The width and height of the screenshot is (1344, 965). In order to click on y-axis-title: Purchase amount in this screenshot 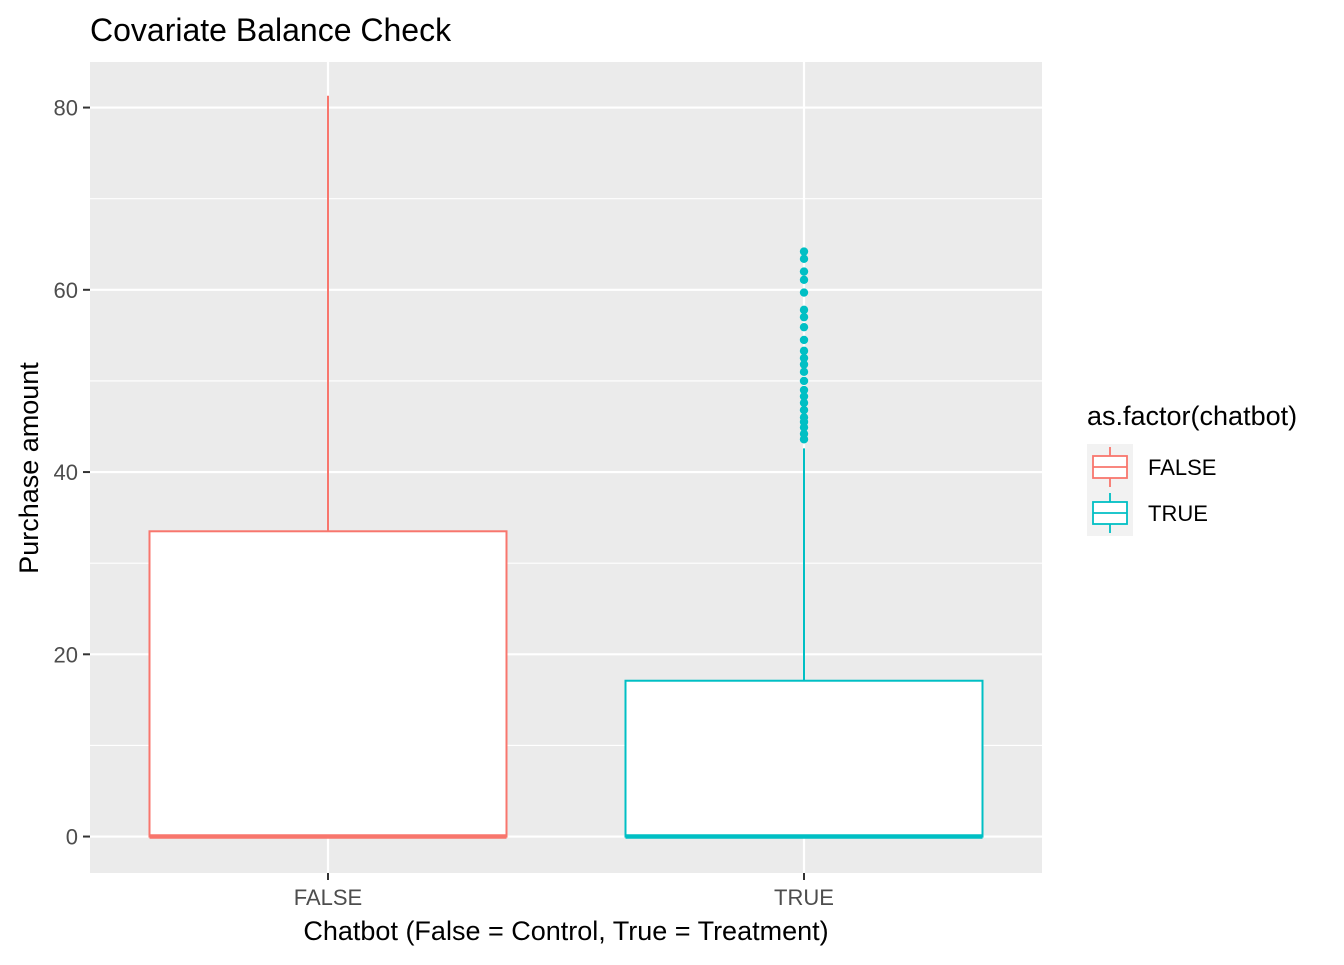, I will do `click(29, 468)`.